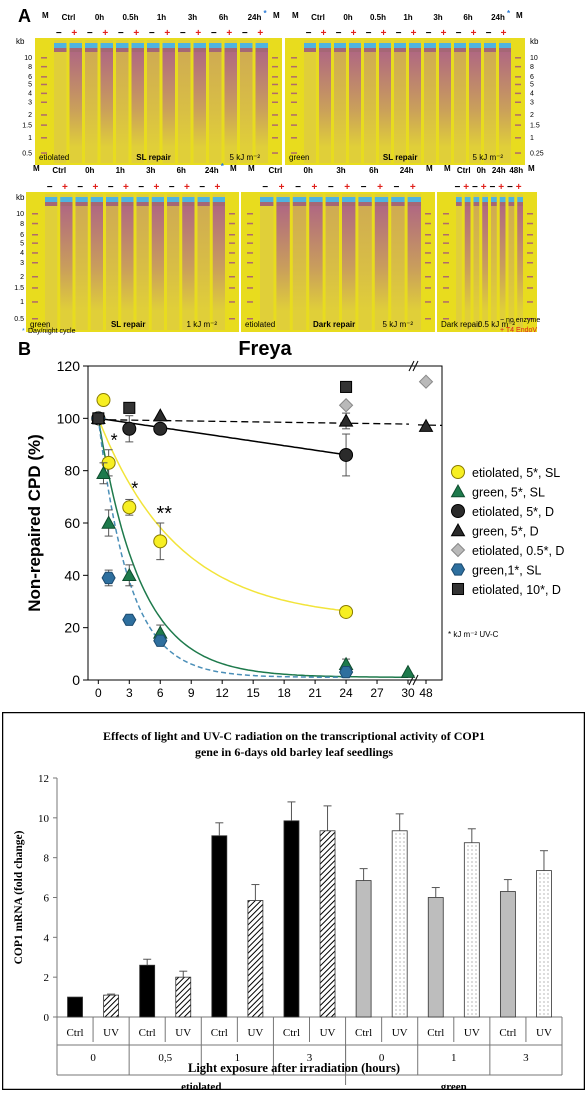  I want to click on lane-header: 0h, so click(99, 17).